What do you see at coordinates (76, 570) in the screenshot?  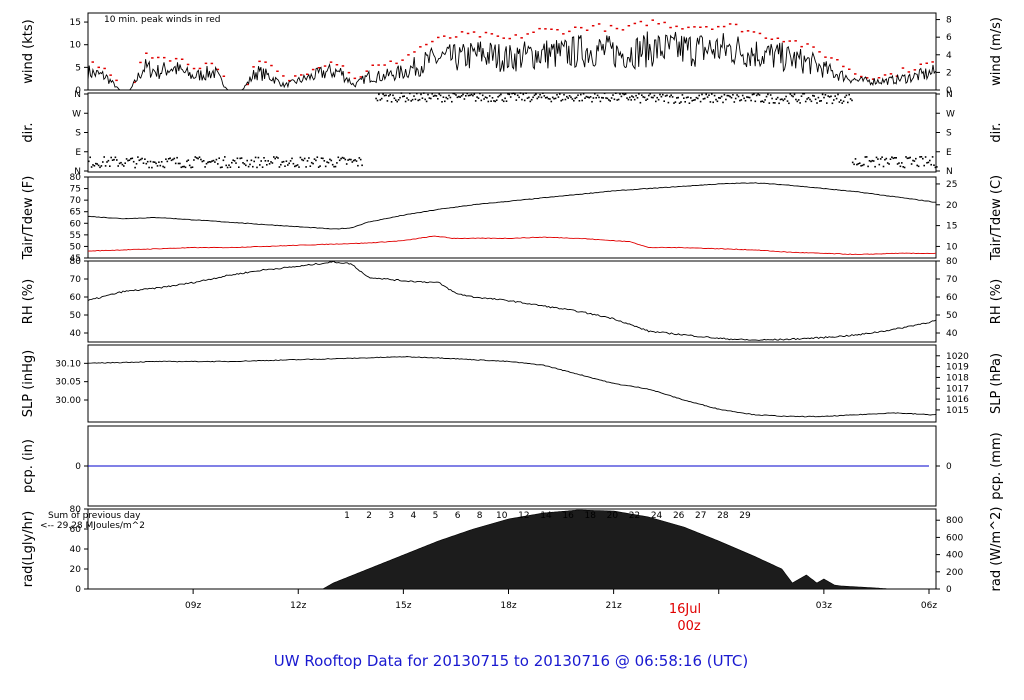 I see `radiation-left-tick: 20` at bounding box center [76, 570].